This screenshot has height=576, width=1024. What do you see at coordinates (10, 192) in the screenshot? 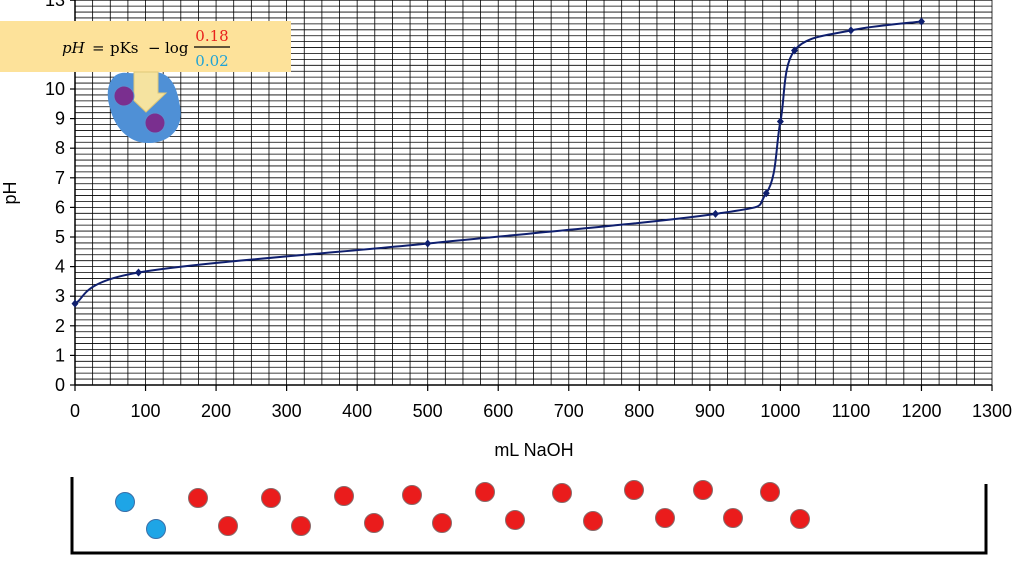
I see `y-axis-label: pH` at bounding box center [10, 192].